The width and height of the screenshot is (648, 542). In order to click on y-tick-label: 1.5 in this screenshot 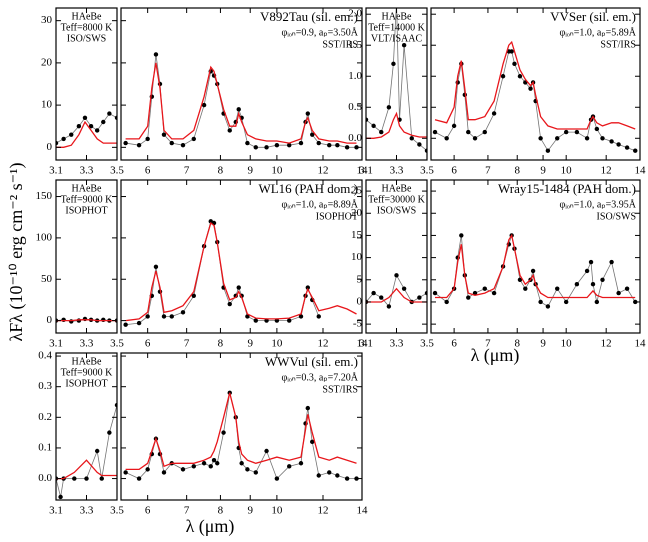, I will do `click(355, 45)`.